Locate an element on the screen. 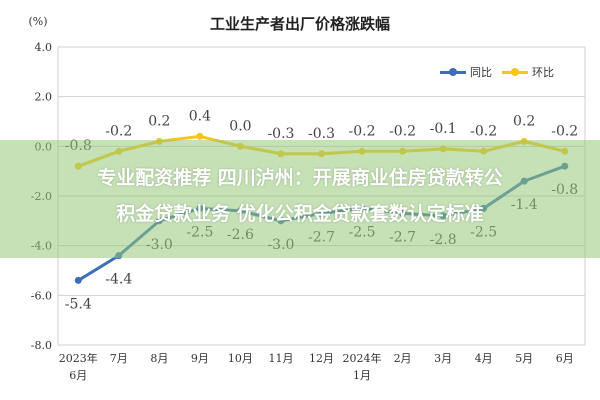 The height and width of the screenshot is (400, 600). x-tick-label: 11月 is located at coordinates (280, 358).